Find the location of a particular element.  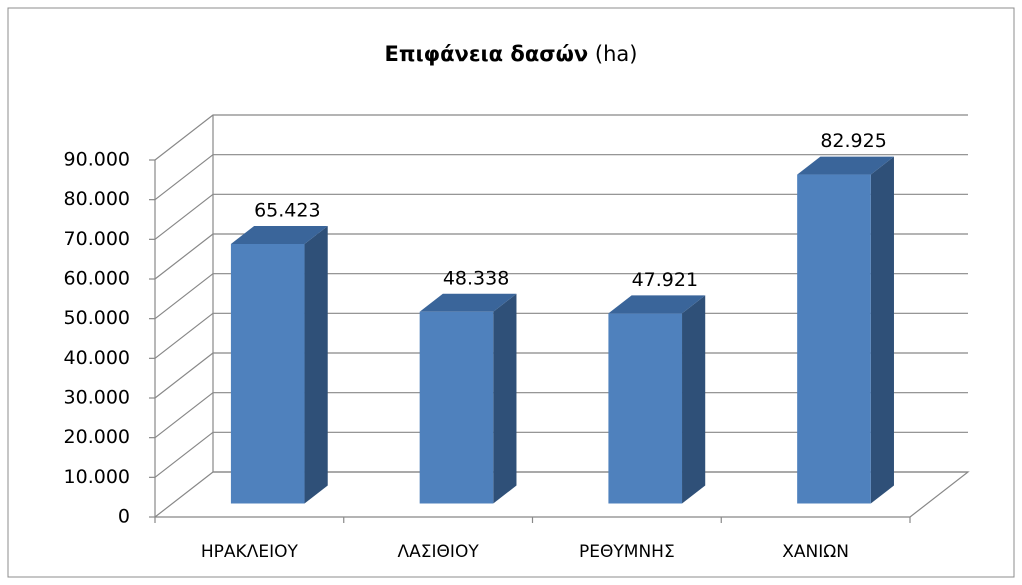

y-tick-label: 20.000 is located at coordinates (97, 437).